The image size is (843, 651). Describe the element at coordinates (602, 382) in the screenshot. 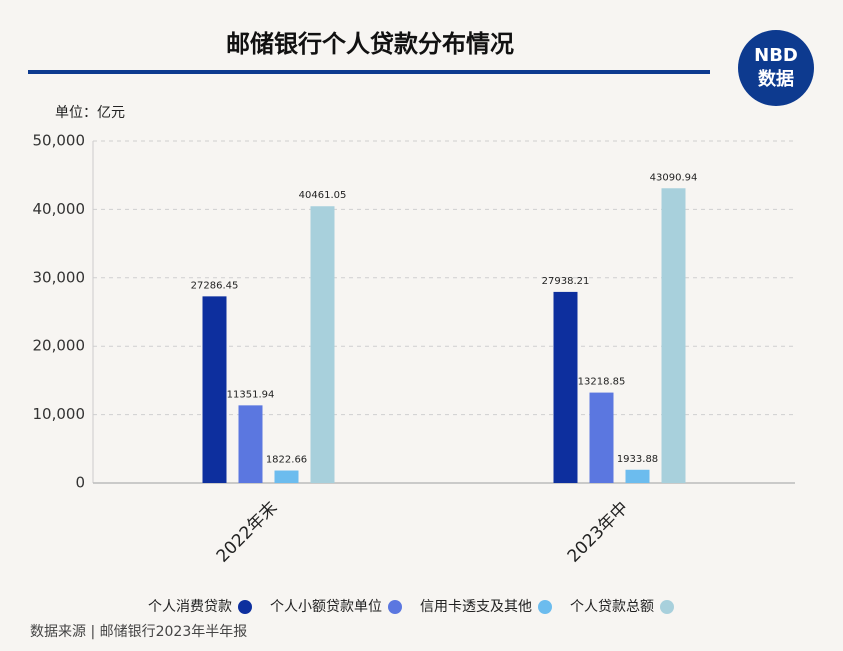

I see `data-label: 13218.85` at that location.